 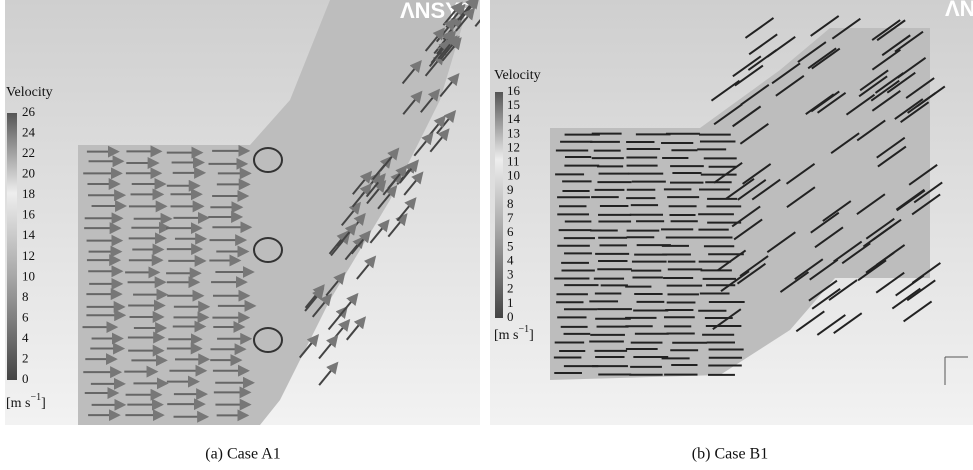 What do you see at coordinates (510, 217) in the screenshot?
I see `colorbar-tick-label: 7` at bounding box center [510, 217].